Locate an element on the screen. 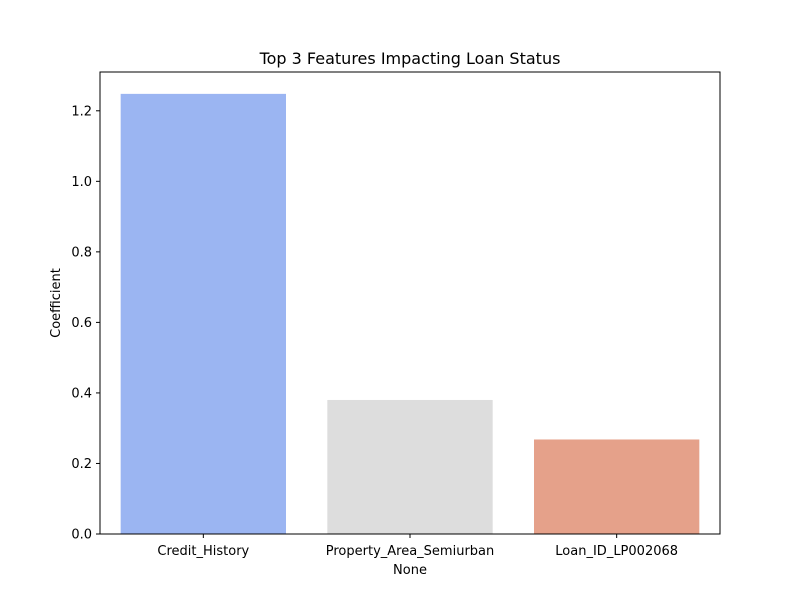 The height and width of the screenshot is (600, 800). bar-loan-id-lp002068 is located at coordinates (617, 486).